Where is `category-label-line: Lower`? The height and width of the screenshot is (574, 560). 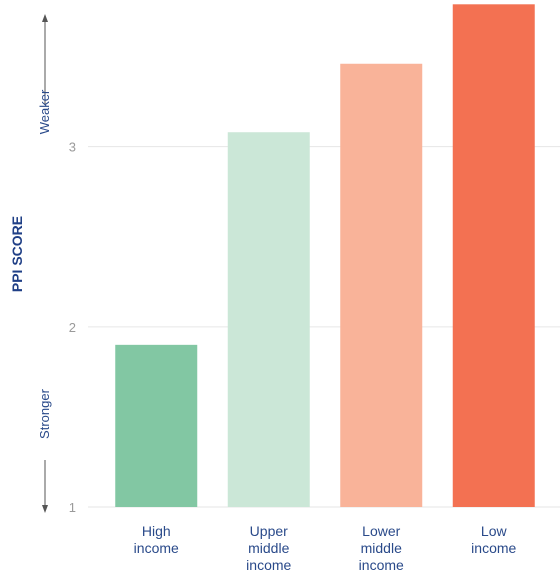 category-label-line: Lower is located at coordinates (381, 531).